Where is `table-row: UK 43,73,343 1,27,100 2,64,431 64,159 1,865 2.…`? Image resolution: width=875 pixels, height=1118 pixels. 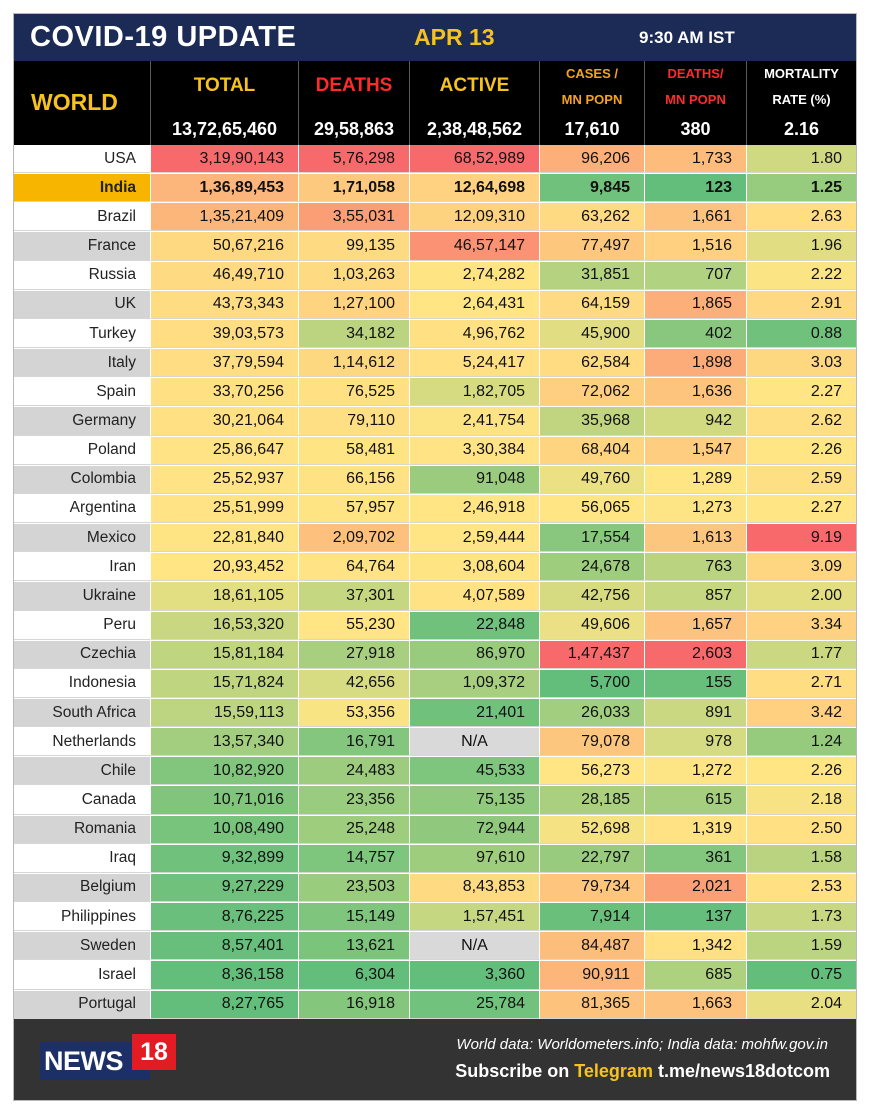 table-row: UK 43,73,343 1,27,100 2,64,431 64,159 1,865 2.… is located at coordinates (435, 305).